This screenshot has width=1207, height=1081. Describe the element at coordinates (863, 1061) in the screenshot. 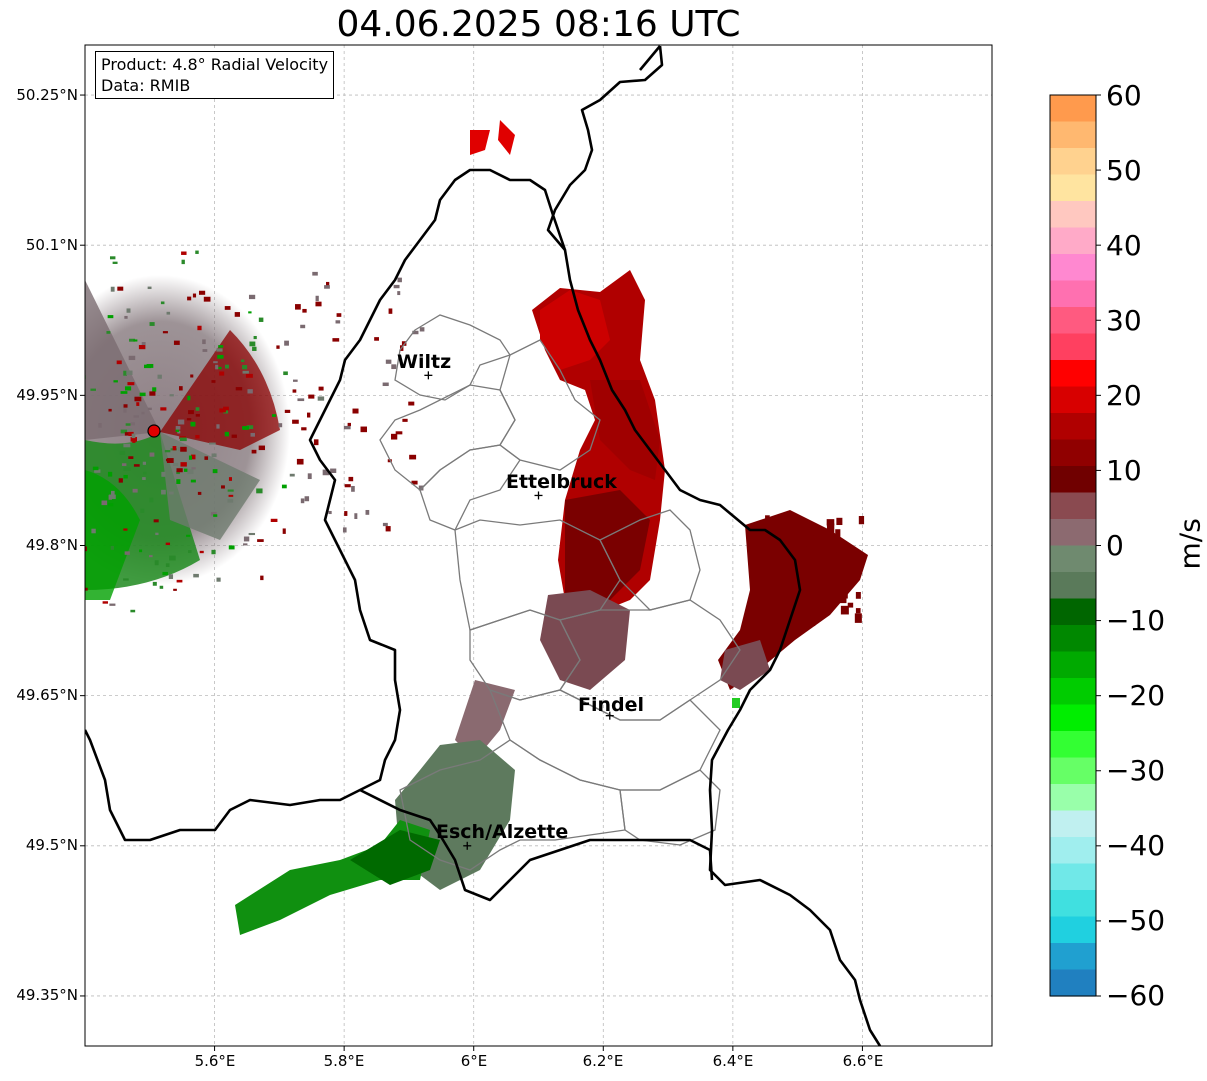

I see `x-tick-label: 6.6°E` at that location.